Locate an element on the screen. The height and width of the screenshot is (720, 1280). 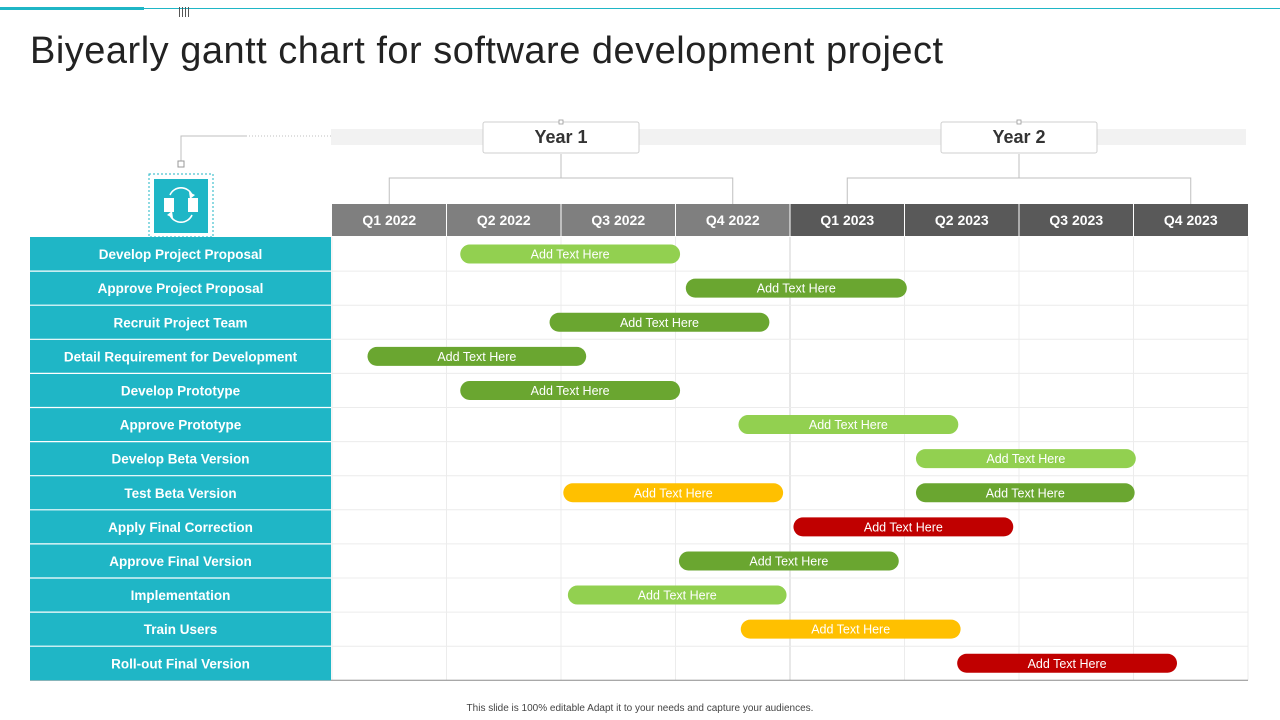
task-label: Recruit Project Team is located at coordinates (180, 322).